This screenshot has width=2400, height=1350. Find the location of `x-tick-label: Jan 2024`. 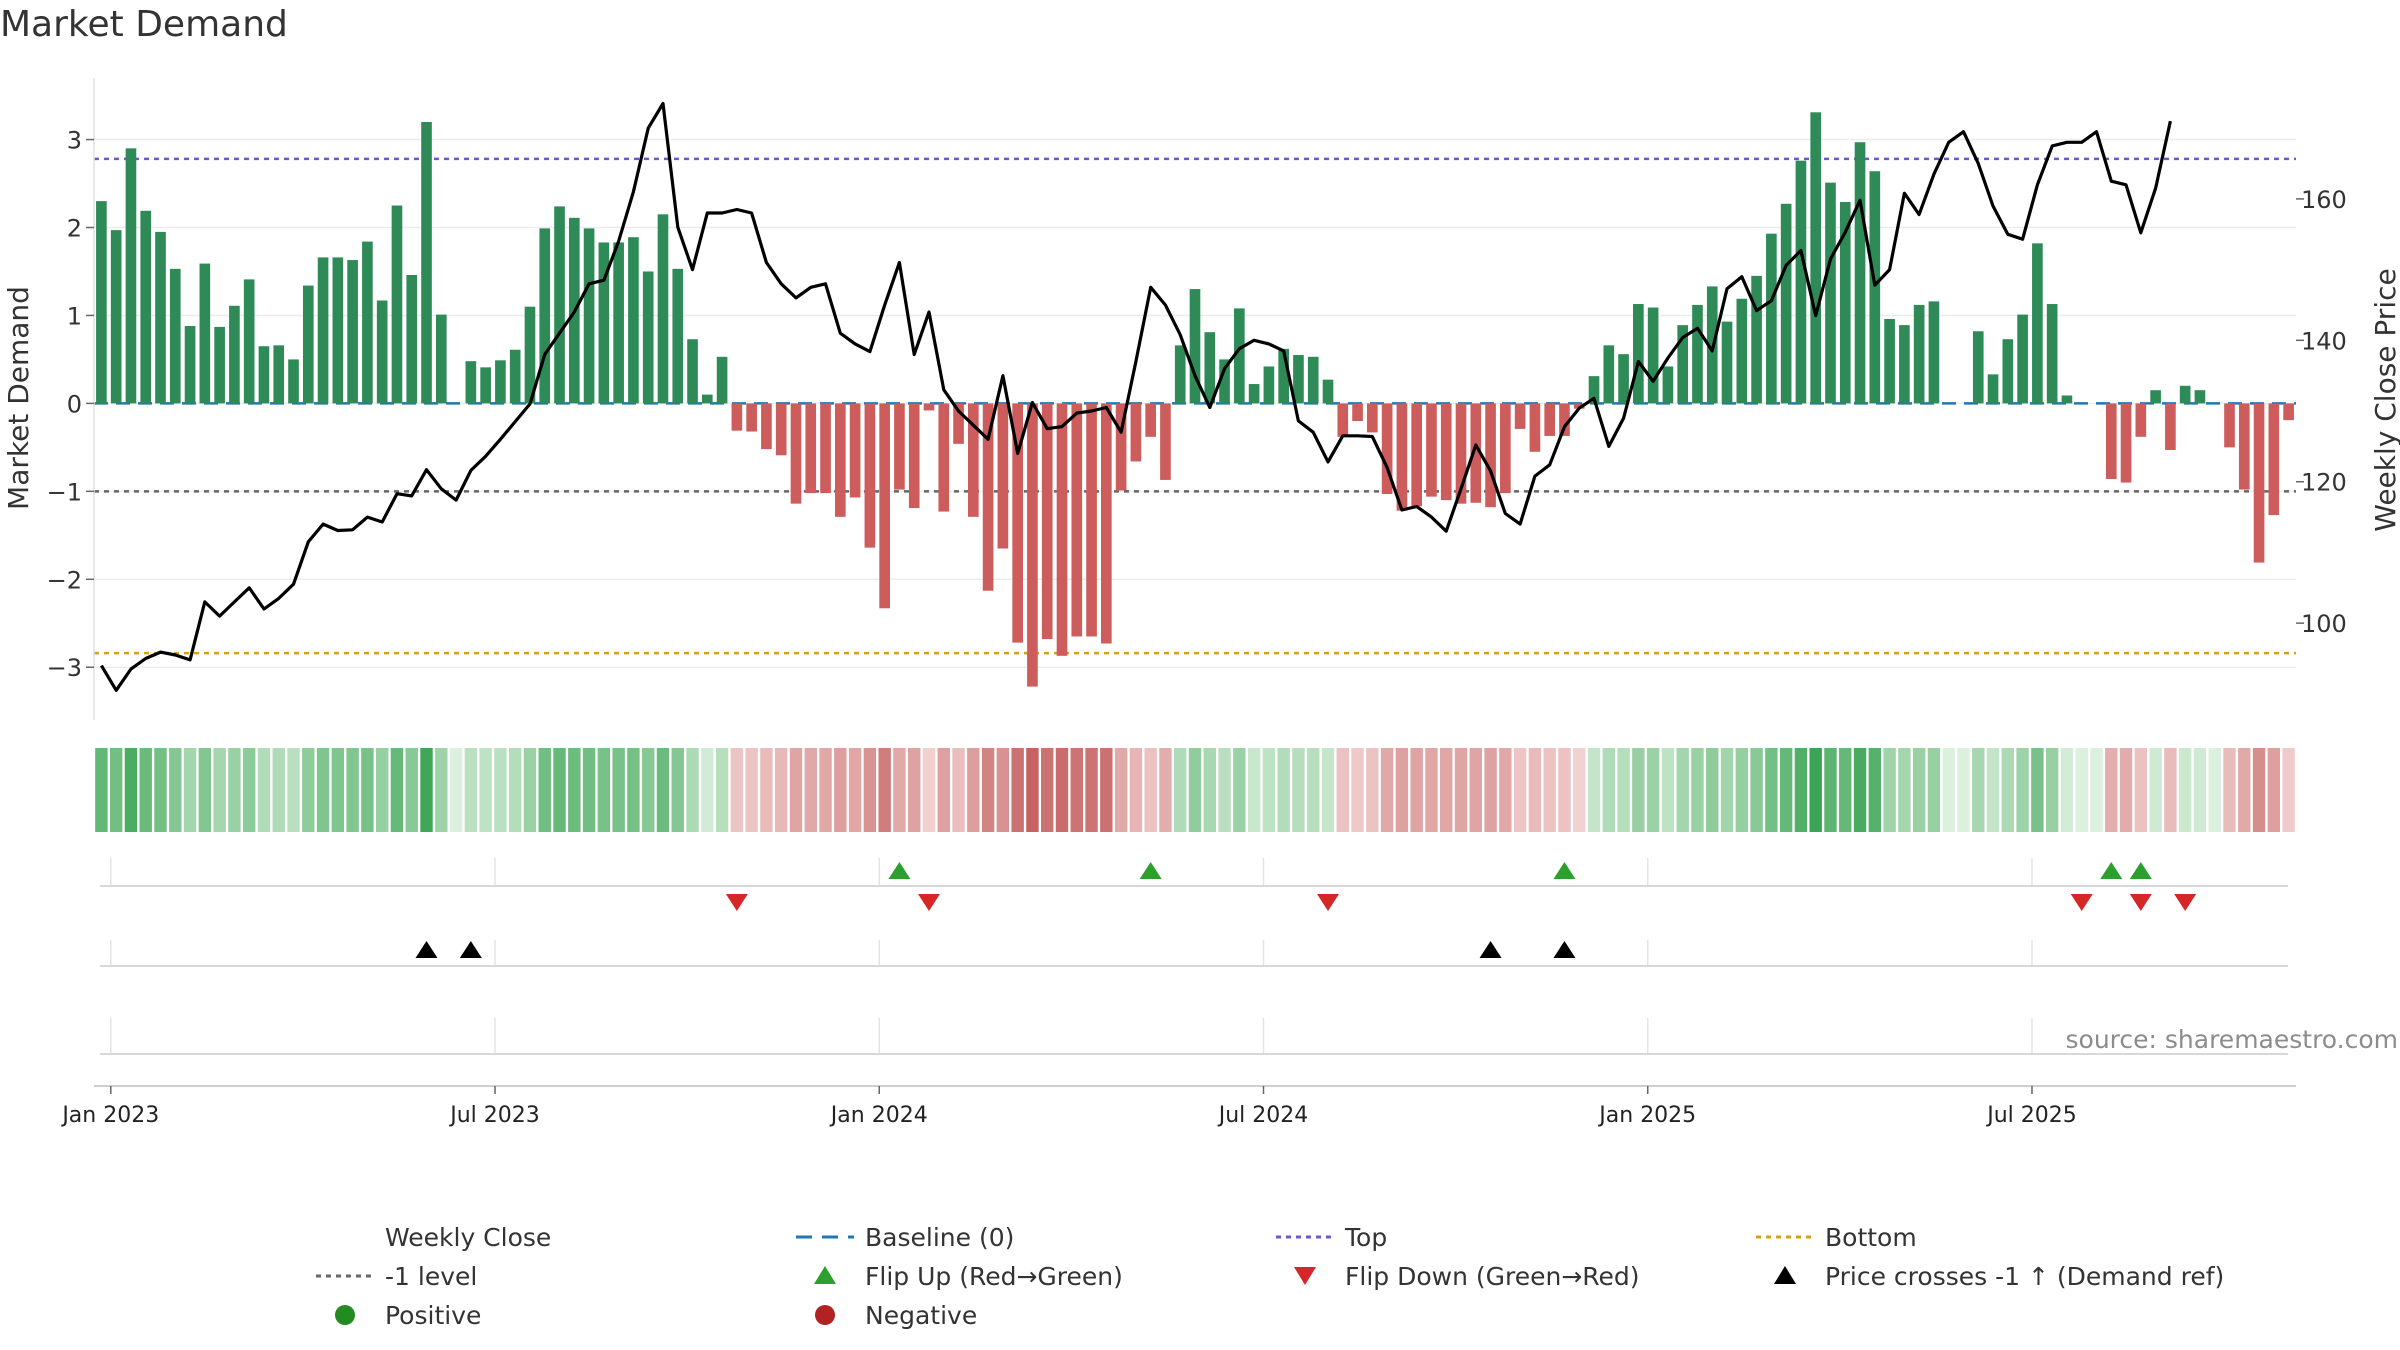

x-tick-label: Jan 2024 is located at coordinates (878, 1115).